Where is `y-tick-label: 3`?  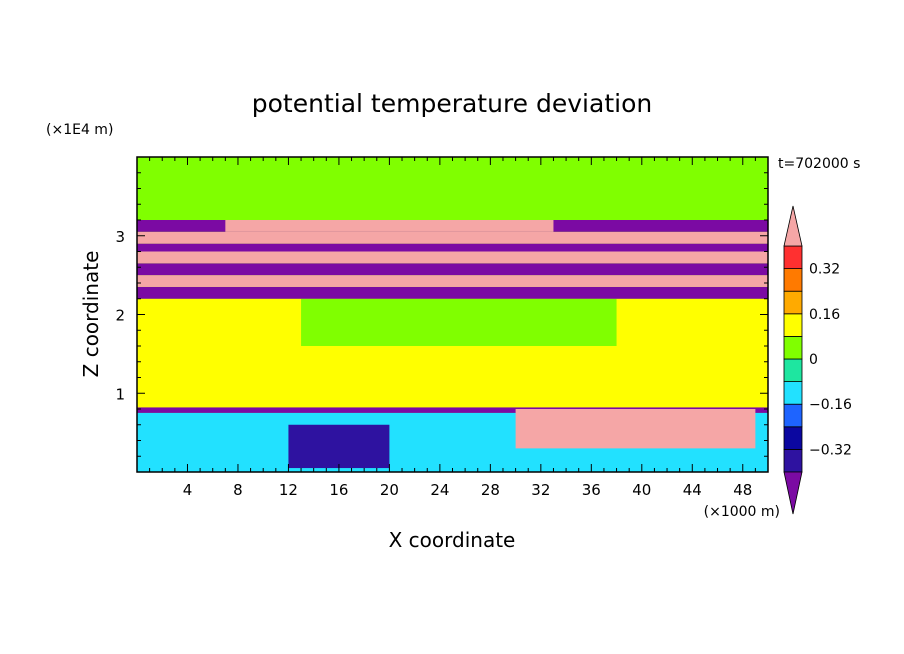 y-tick-label: 3 is located at coordinates (120, 237).